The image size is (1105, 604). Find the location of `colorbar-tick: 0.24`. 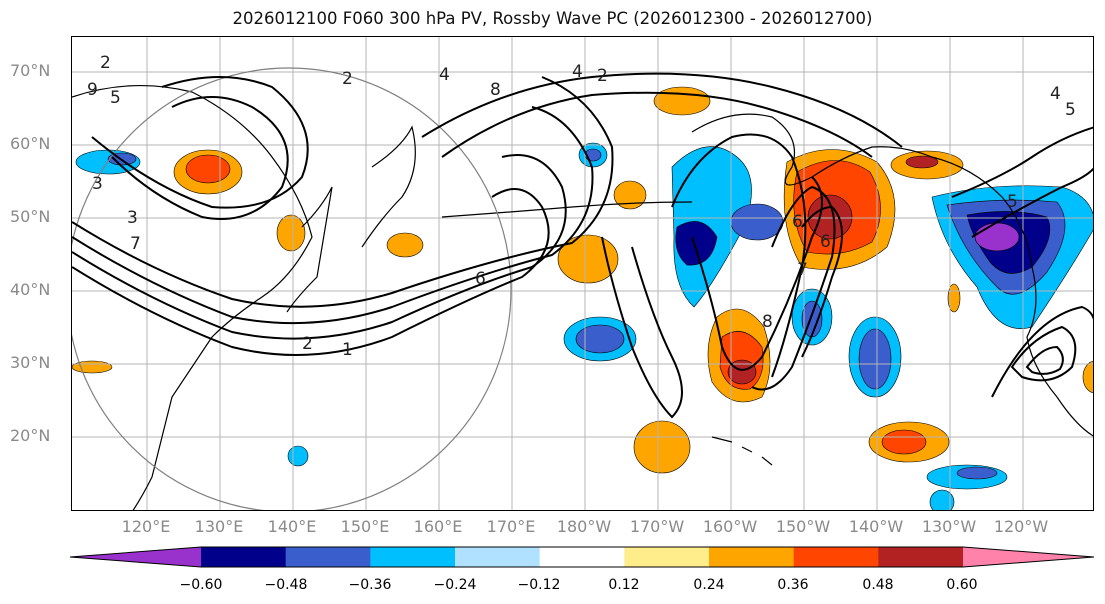

colorbar-tick: 0.24 is located at coordinates (709, 585).